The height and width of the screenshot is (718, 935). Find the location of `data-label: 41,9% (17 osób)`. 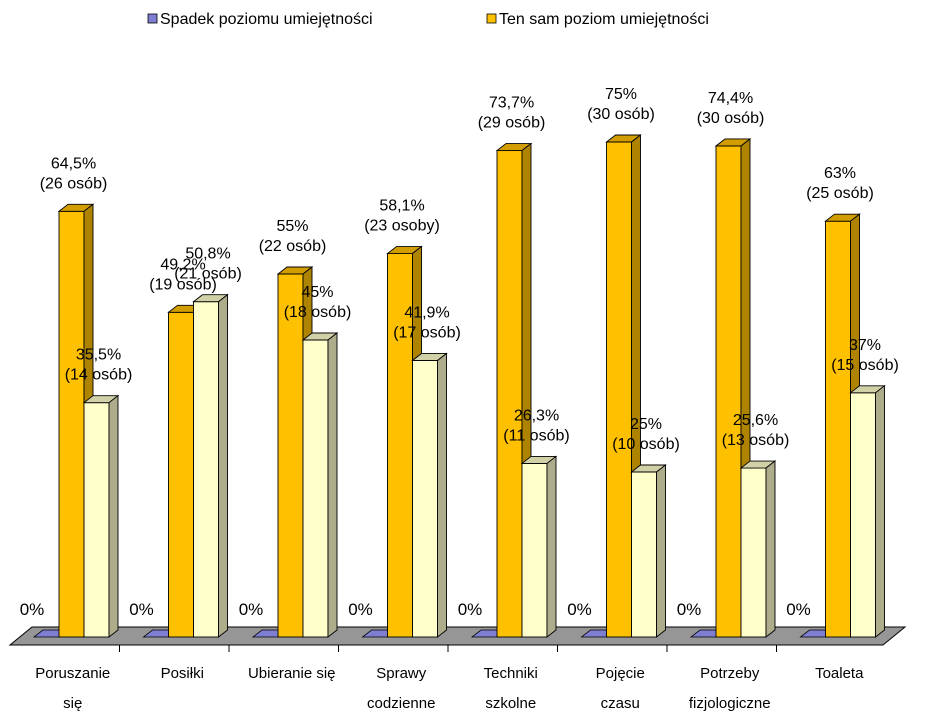

data-label: 41,9% (17 osób) is located at coordinates (427, 322).